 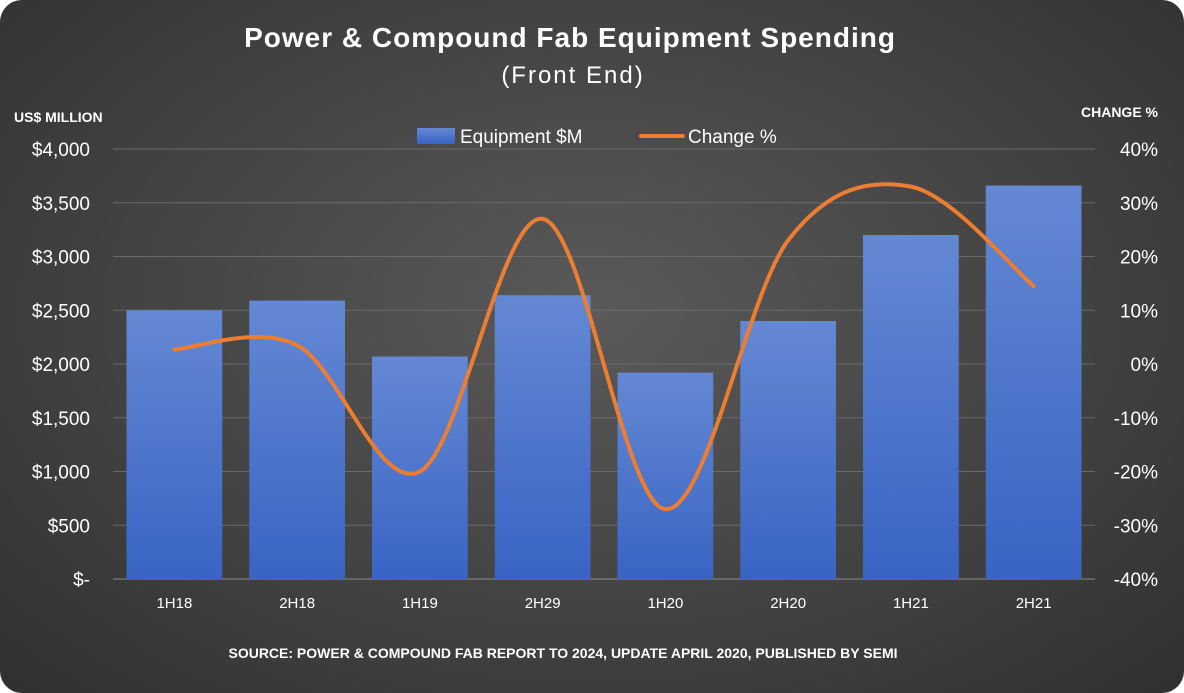 I want to click on left-tick-label: $2,500, so click(x=61, y=311).